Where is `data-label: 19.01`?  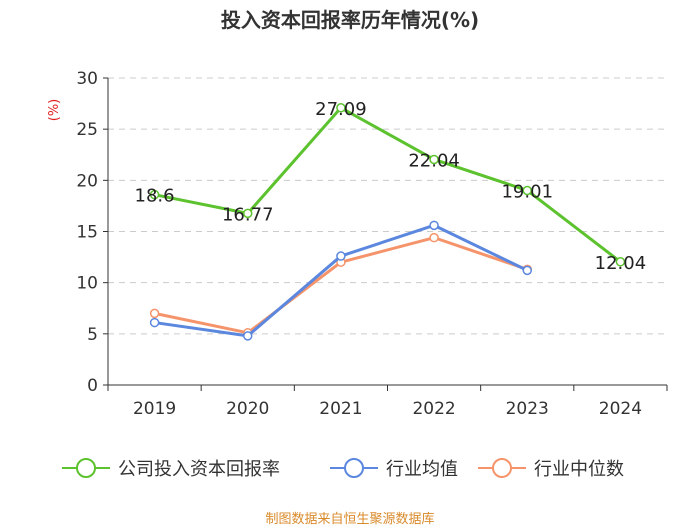
data-label: 19.01 is located at coordinates (527, 191).